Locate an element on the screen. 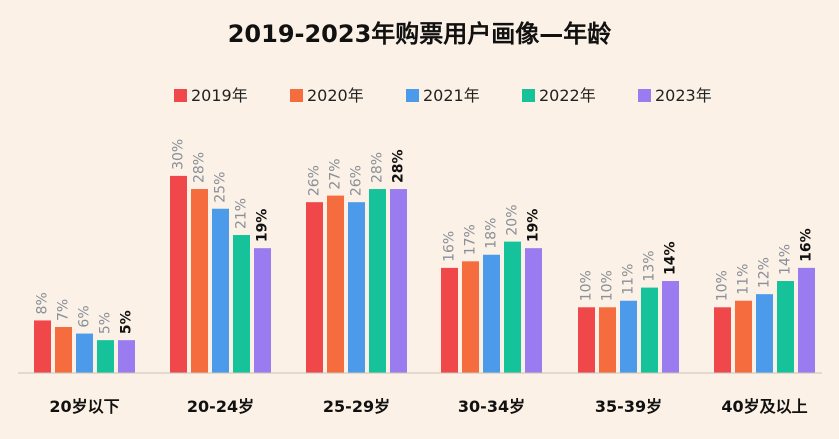 The image size is (839, 439). data-label-3-2: 18% is located at coordinates (492, 233).